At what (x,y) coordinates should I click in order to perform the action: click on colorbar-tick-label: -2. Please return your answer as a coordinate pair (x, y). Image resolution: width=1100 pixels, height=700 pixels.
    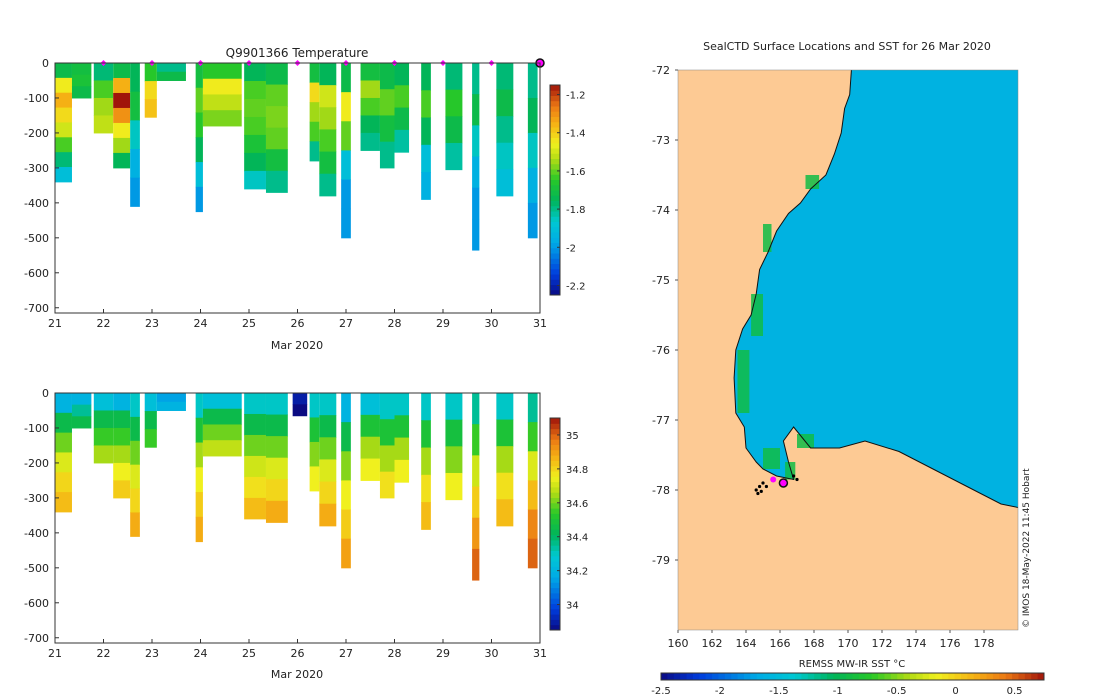
    Looking at the image, I should click on (571, 248).